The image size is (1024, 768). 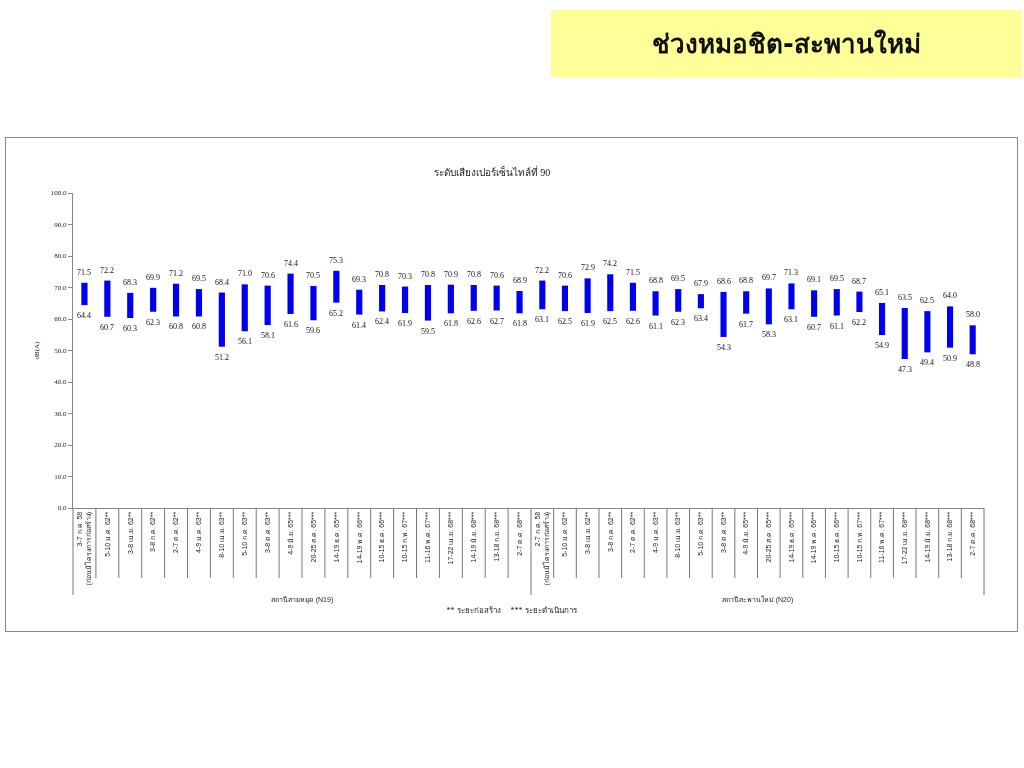 I want to click on annotation: 47.3, so click(x=905, y=369).